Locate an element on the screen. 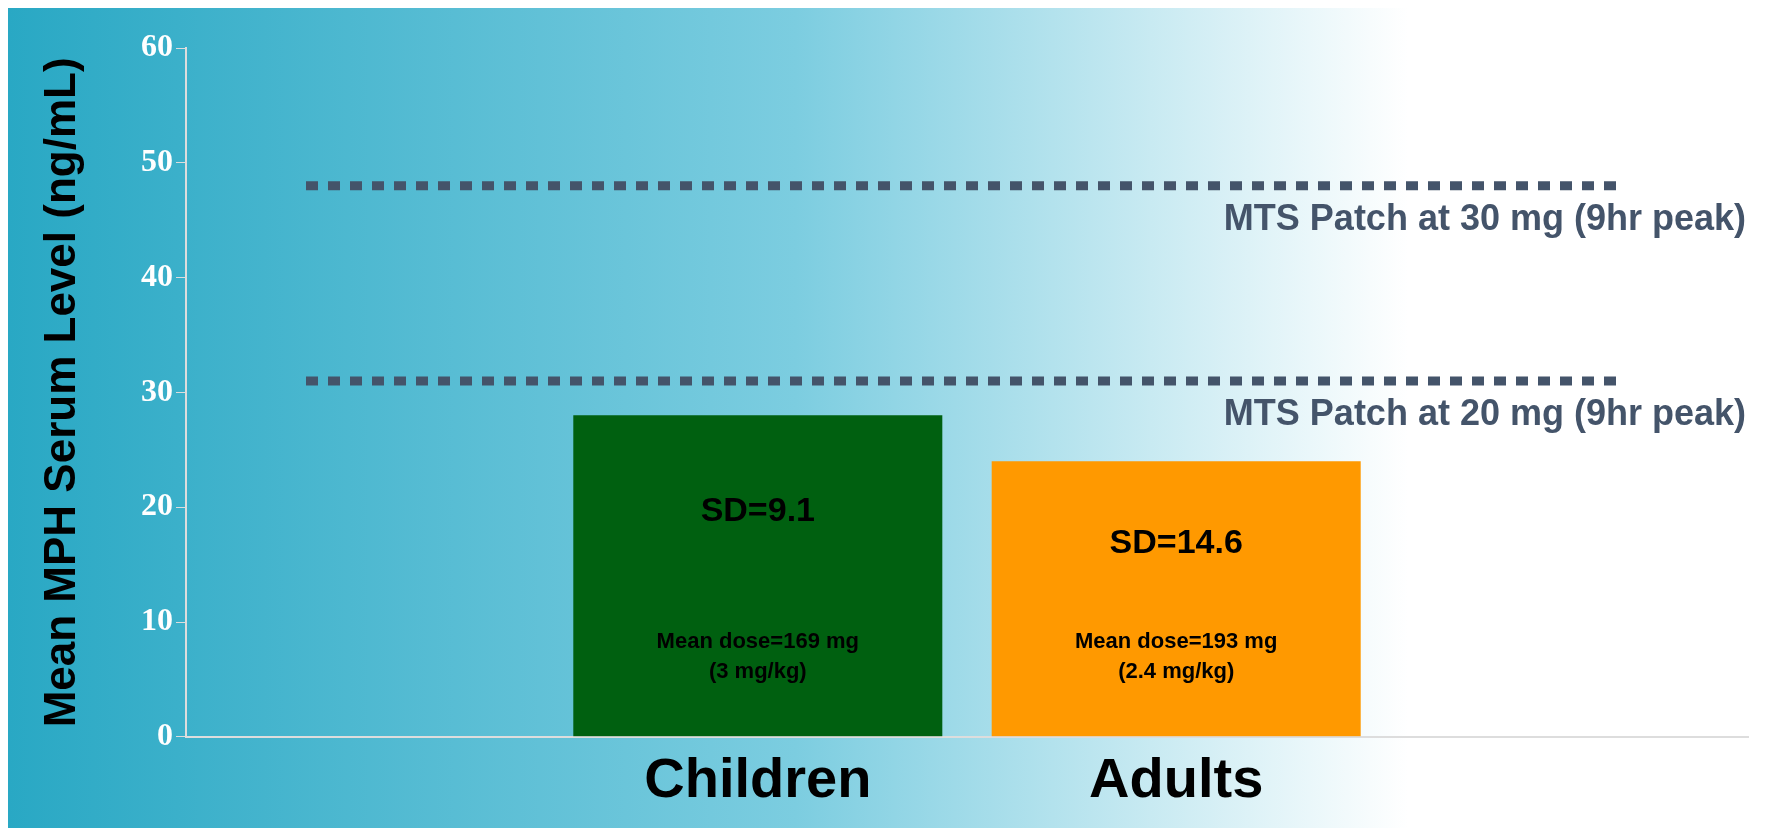  y-tick-label: 0 is located at coordinates (165, 734).